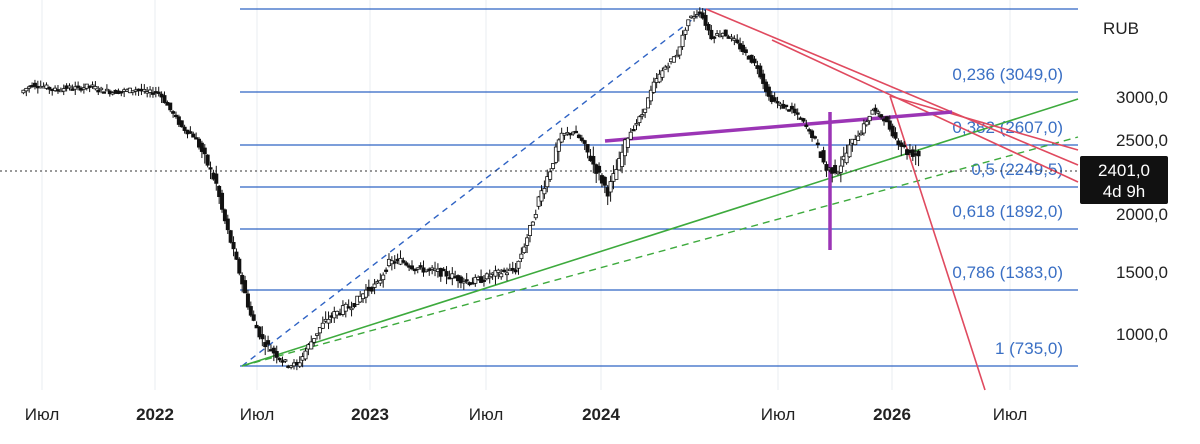 The width and height of the screenshot is (1200, 444). I want to click on last-price-value: 2401,0, so click(1124, 170).